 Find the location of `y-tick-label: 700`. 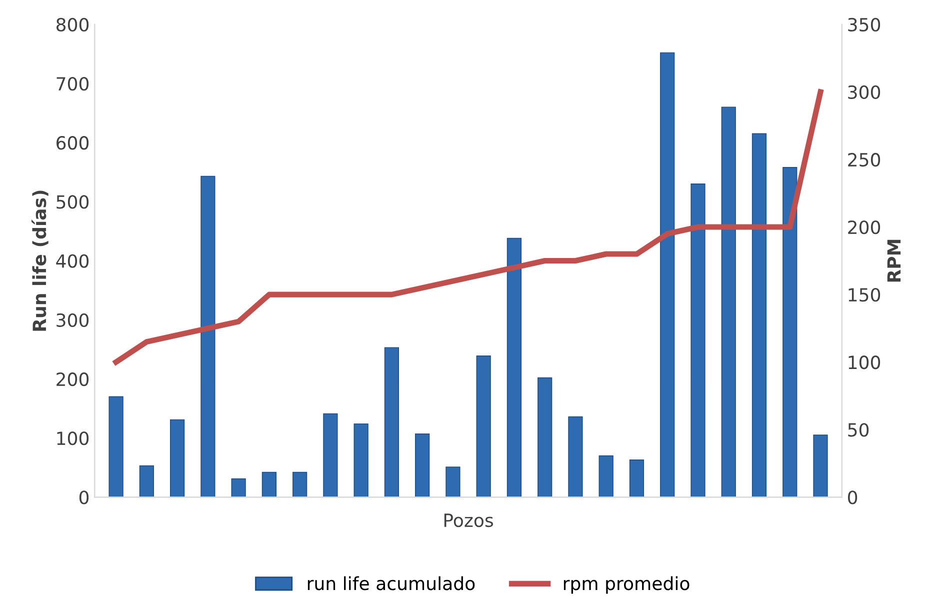

y-tick-label: 700 is located at coordinates (72, 83).